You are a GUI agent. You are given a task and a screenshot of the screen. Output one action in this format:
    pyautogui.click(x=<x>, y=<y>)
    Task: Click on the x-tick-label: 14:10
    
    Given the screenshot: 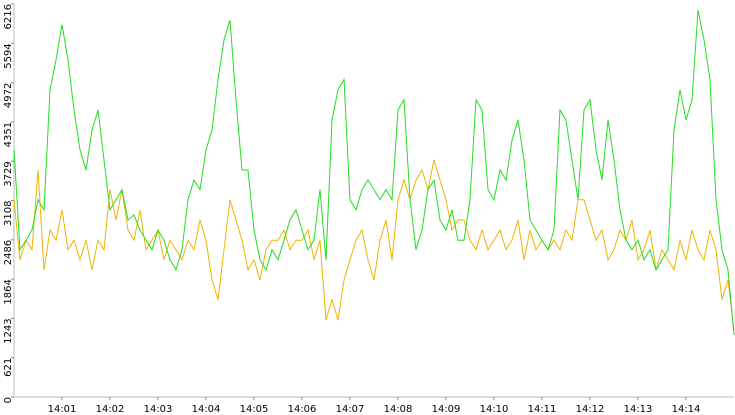 What is the action you would take?
    pyautogui.click(x=494, y=409)
    